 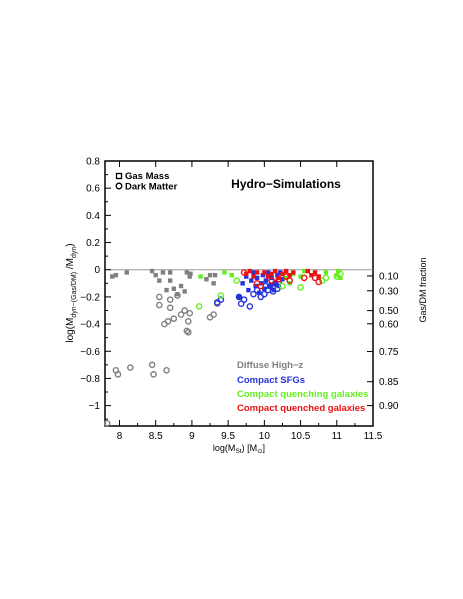 I want to click on y-tick-label: −0.8, so click(x=90, y=379).